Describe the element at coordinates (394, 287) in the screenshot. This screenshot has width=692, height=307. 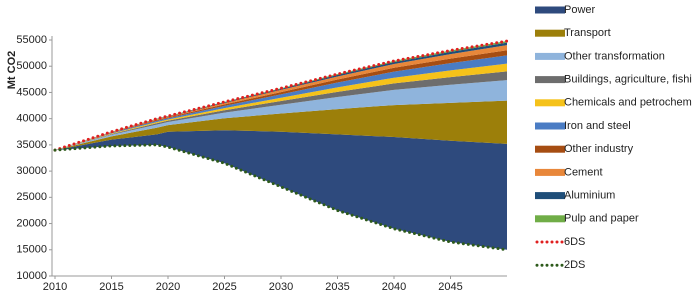
I see `x-tick-label: 2040` at that location.